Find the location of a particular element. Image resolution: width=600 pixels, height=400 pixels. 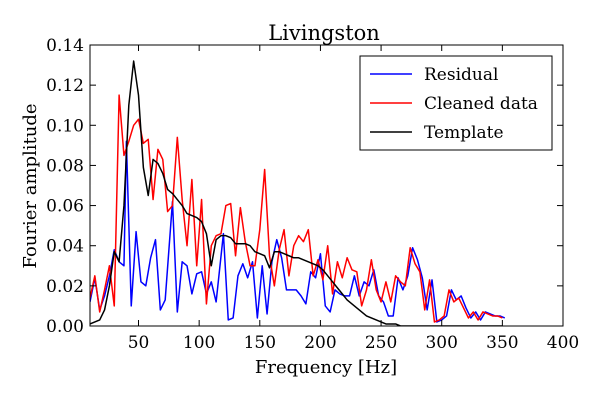

legend-label: Cleaned data is located at coordinates (481, 104).